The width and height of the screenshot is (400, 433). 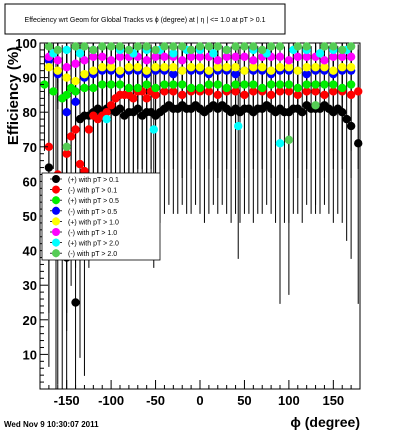 I want to click on x-tick-label: -50, so click(x=155, y=400).